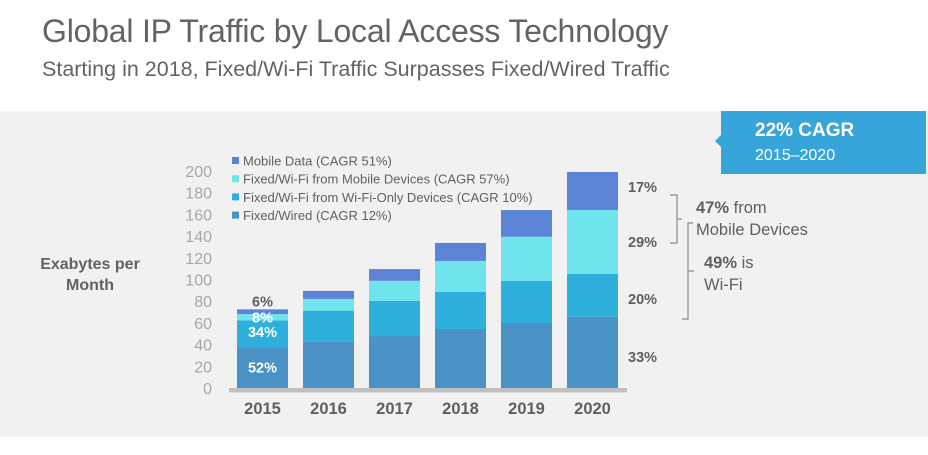 The height and width of the screenshot is (455, 928). What do you see at coordinates (427, 409) in the screenshot?
I see `x-axis-labels: 2015 2016 2017 2018 2019 2020` at bounding box center [427, 409].